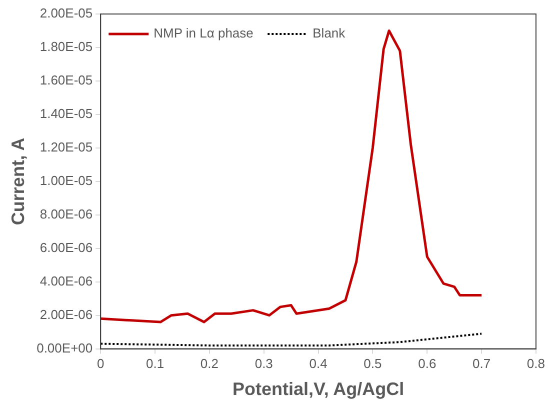 The height and width of the screenshot is (409, 548). What do you see at coordinates (66, 180) in the screenshot?
I see `y-tick-label: 1.00E-05` at bounding box center [66, 180].